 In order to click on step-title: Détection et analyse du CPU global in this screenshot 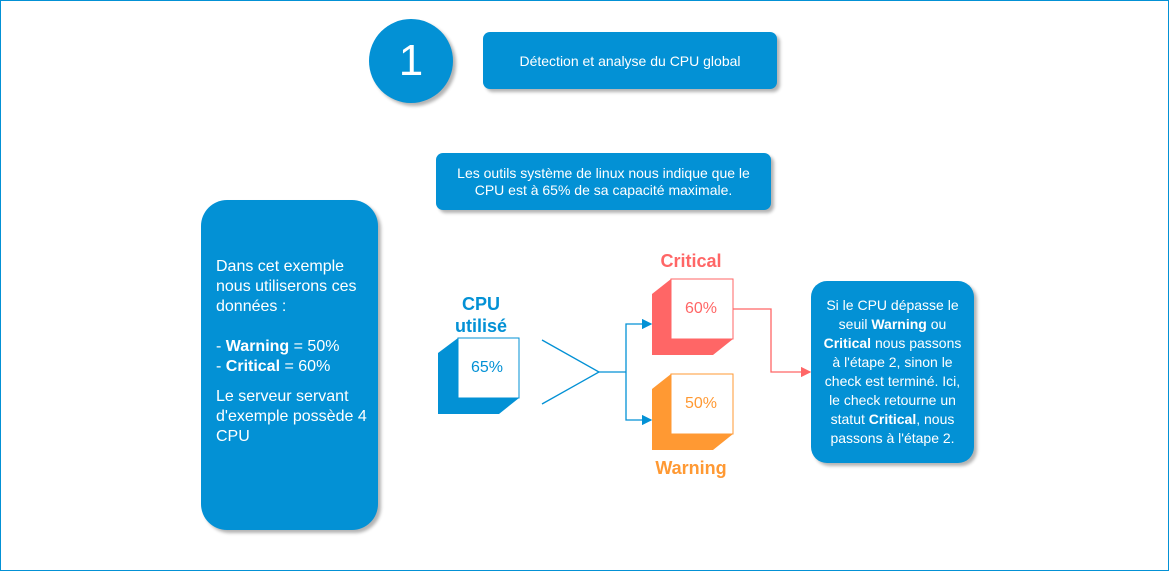, I will do `click(630, 60)`.